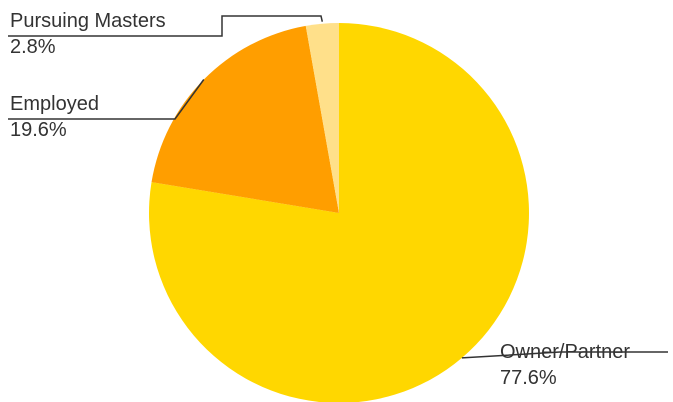  Describe the element at coordinates (564, 355) in the screenshot. I see `leader-line-owner-partner` at that location.